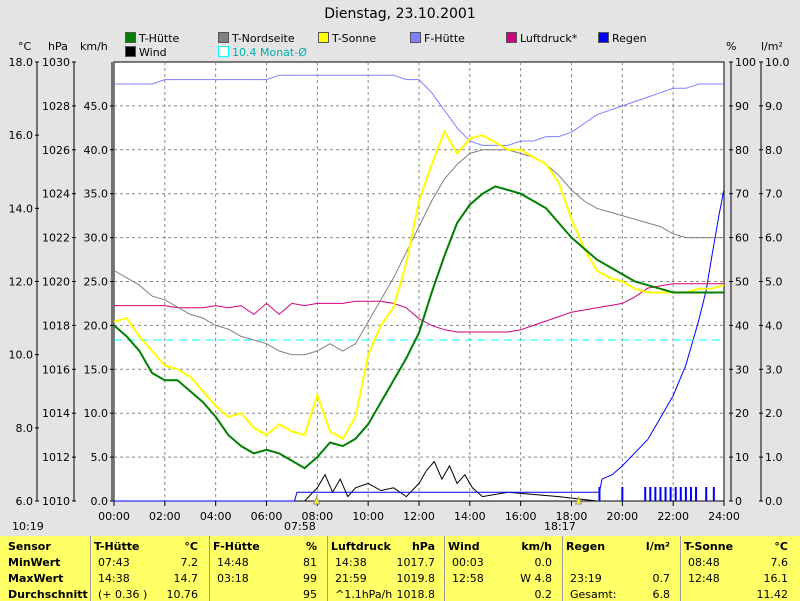 The width and height of the screenshot is (800, 601). What do you see at coordinates (123, 594) in the screenshot?
I see `stats-cell: (+ 0.36 )` at bounding box center [123, 594].